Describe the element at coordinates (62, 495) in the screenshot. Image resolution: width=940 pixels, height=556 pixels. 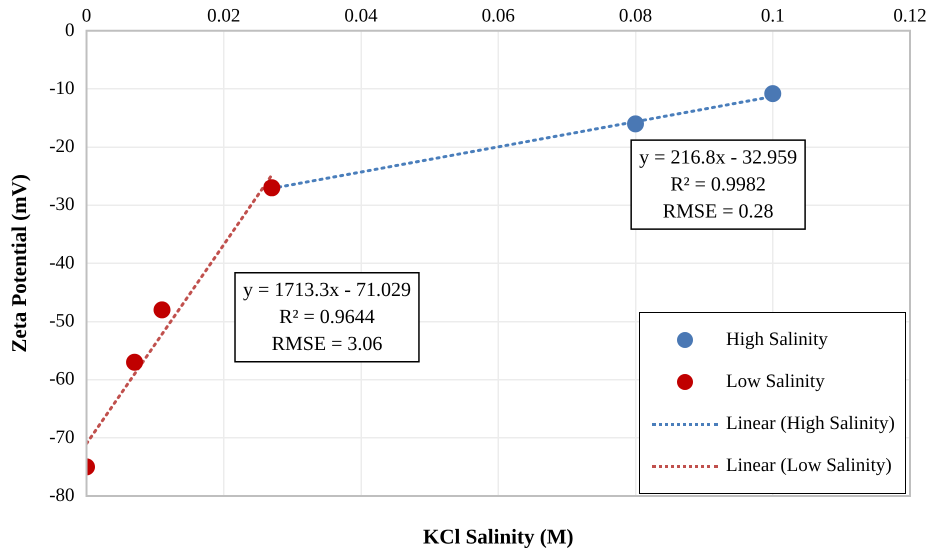
I see `y-tick-label: -80` at that location.